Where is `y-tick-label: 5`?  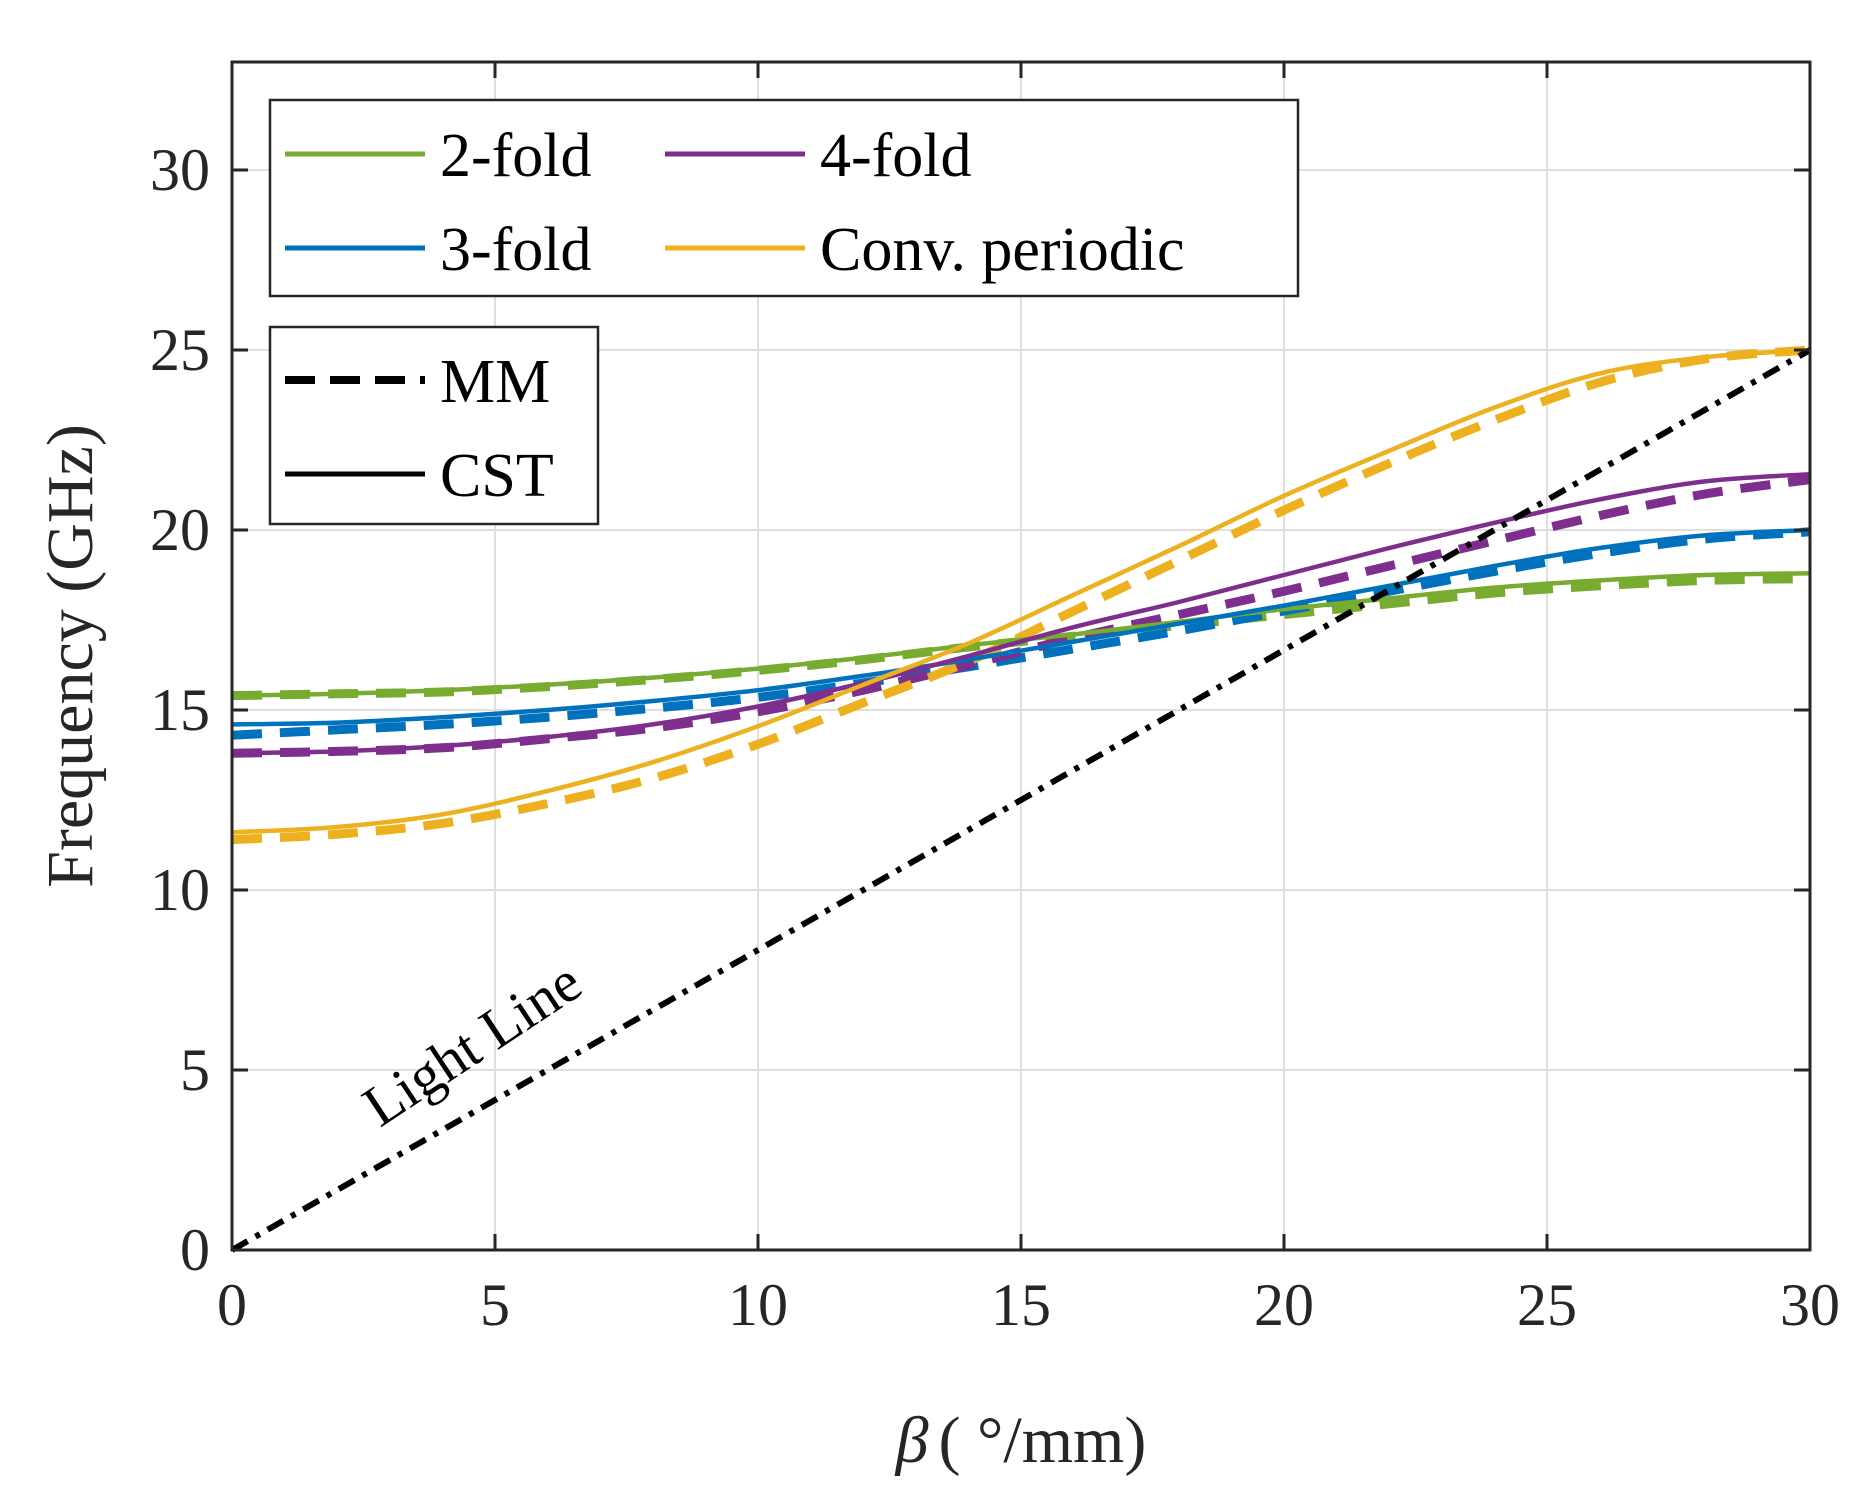 y-tick-label: 5 is located at coordinates (195, 1070).